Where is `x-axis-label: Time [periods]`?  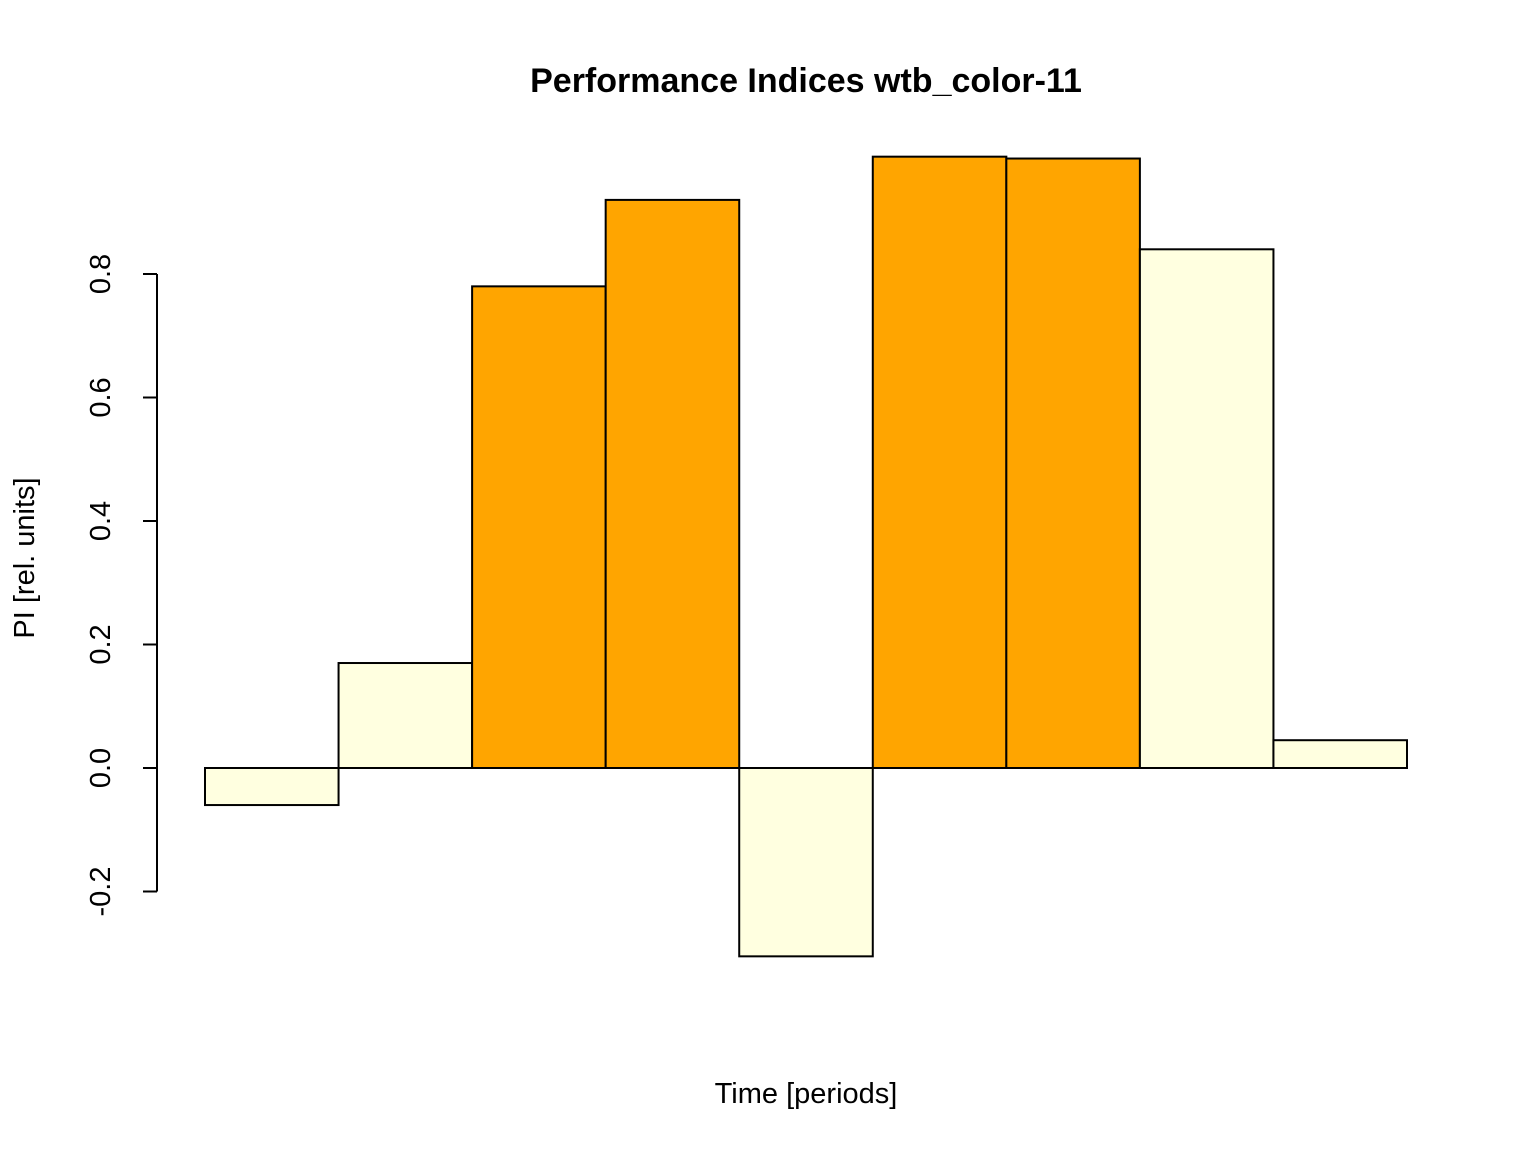 x-axis-label: Time [periods] is located at coordinates (806, 1094).